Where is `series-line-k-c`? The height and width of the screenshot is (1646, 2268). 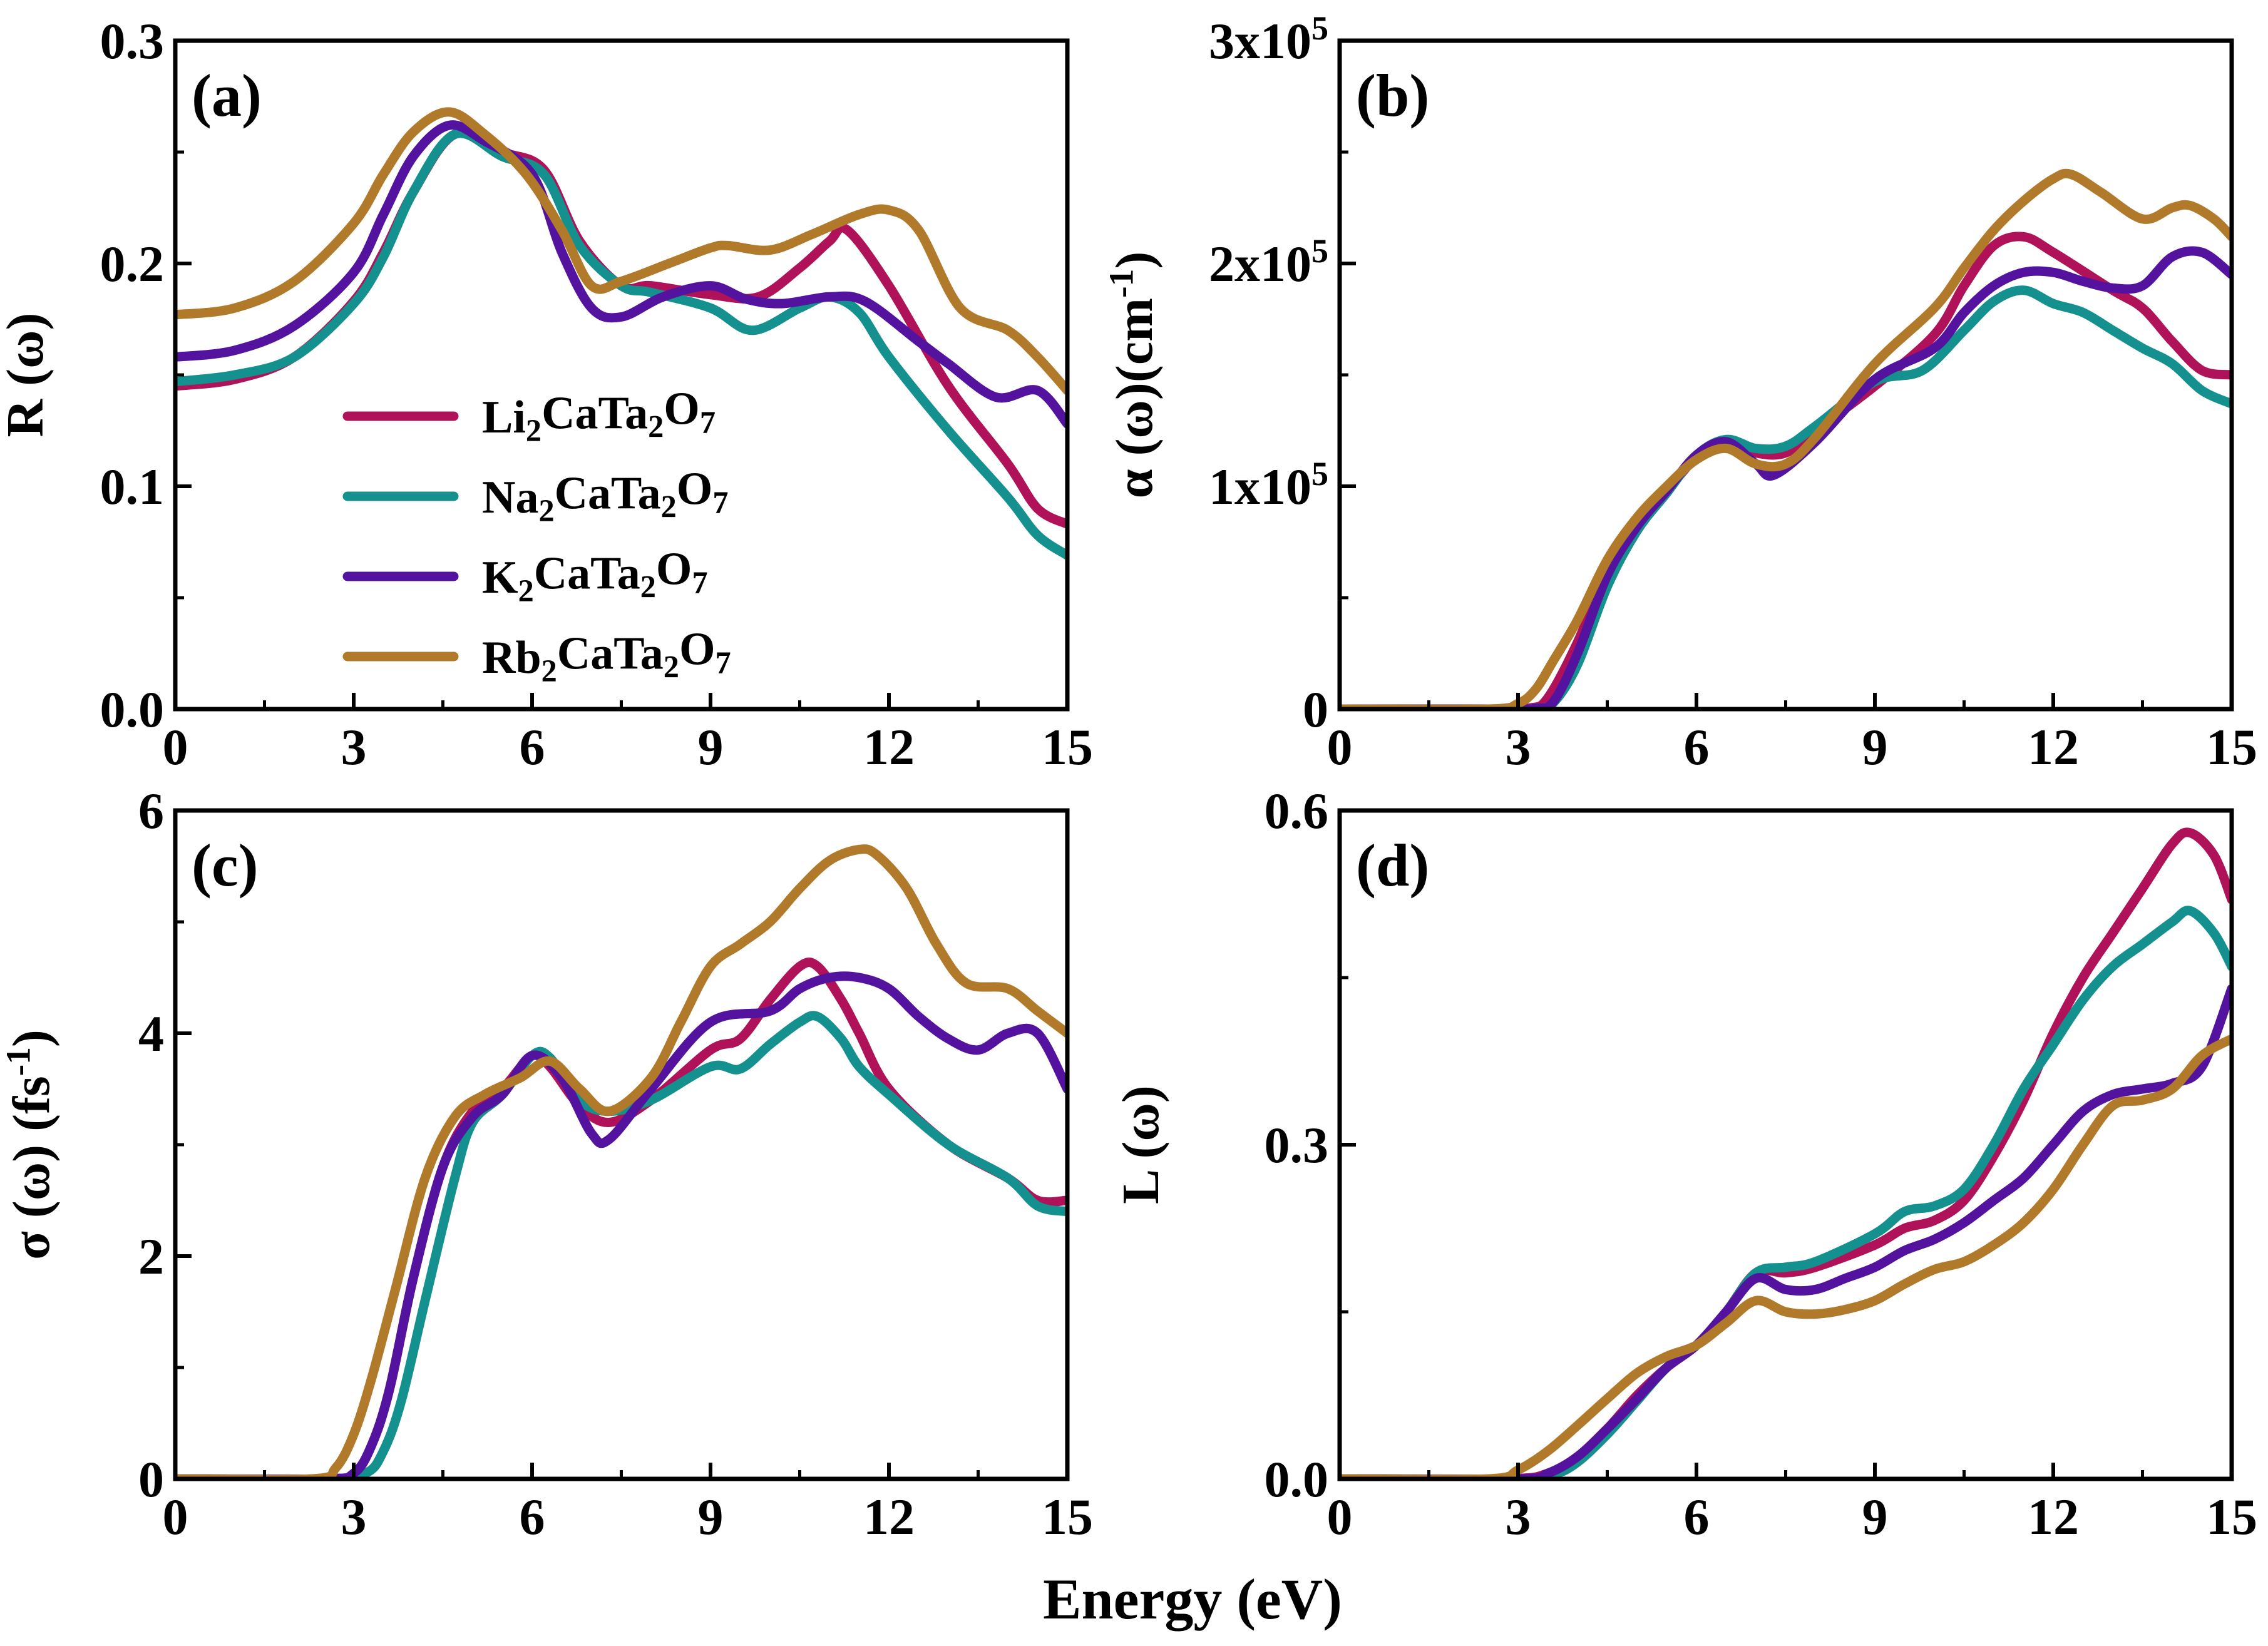
series-line-k-c is located at coordinates (621, 1225).